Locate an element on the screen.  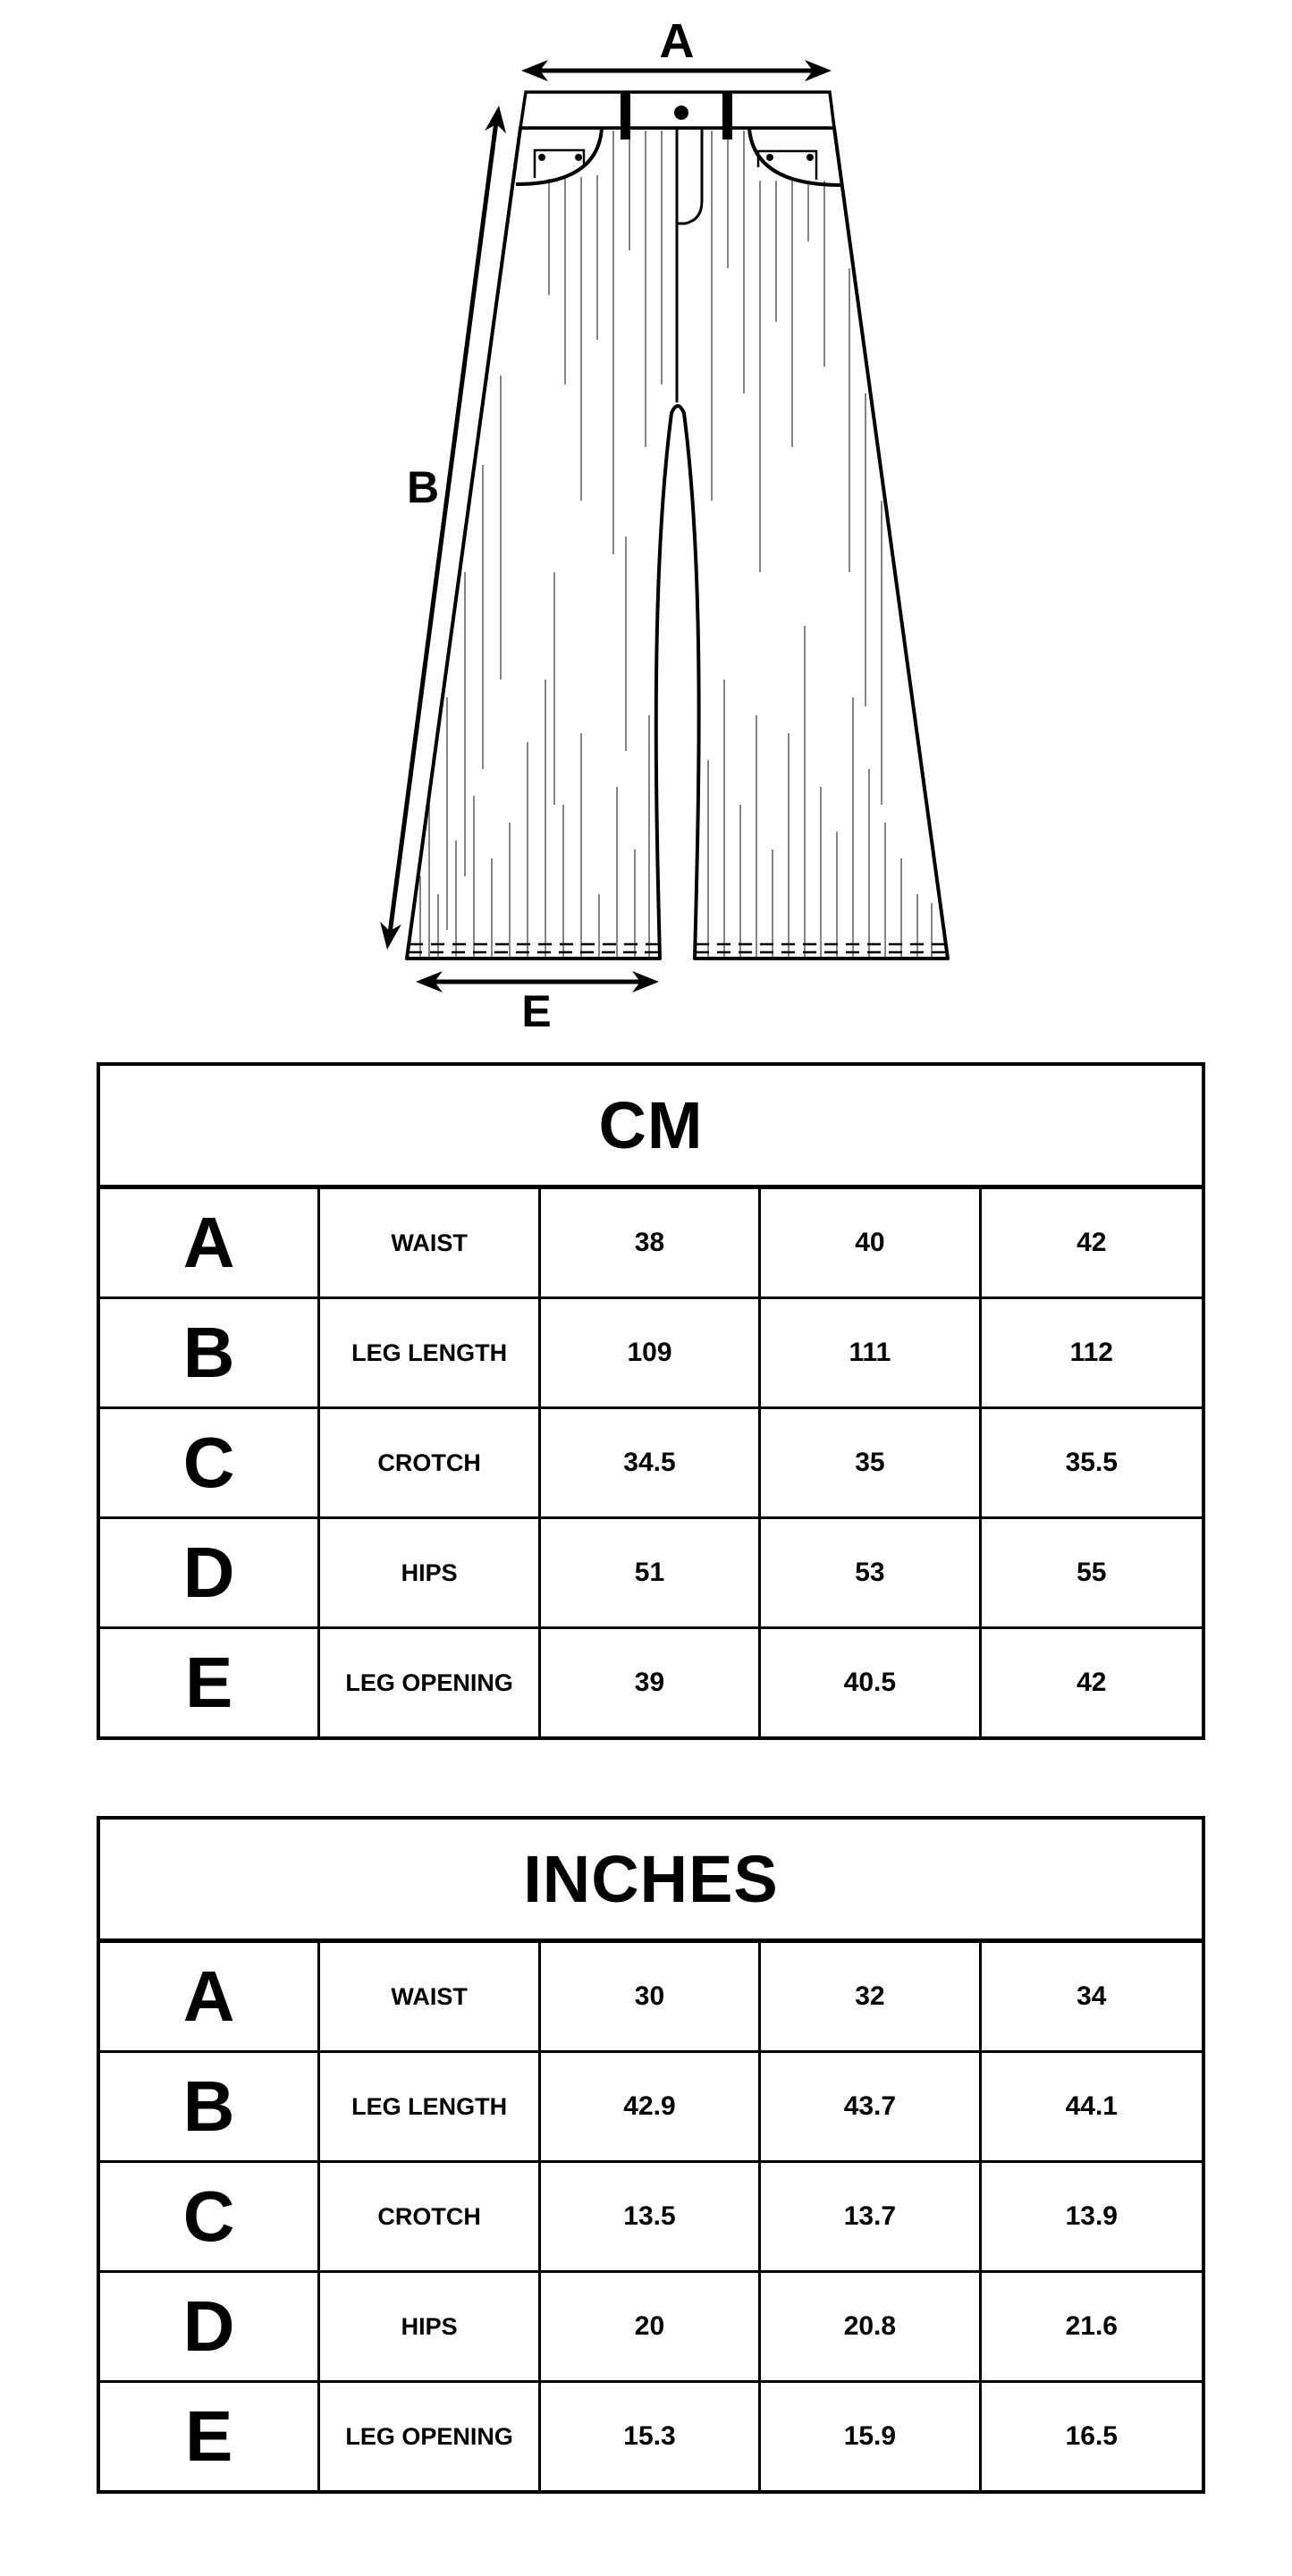
table-row: C CROTCH 13.5 13.7 13.9 is located at coordinates (651, 2218).